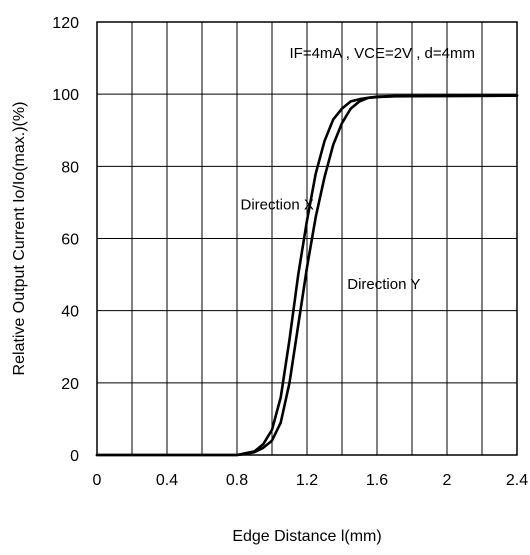  Describe the element at coordinates (70, 384) in the screenshot. I see `y-tick-label: 20` at that location.